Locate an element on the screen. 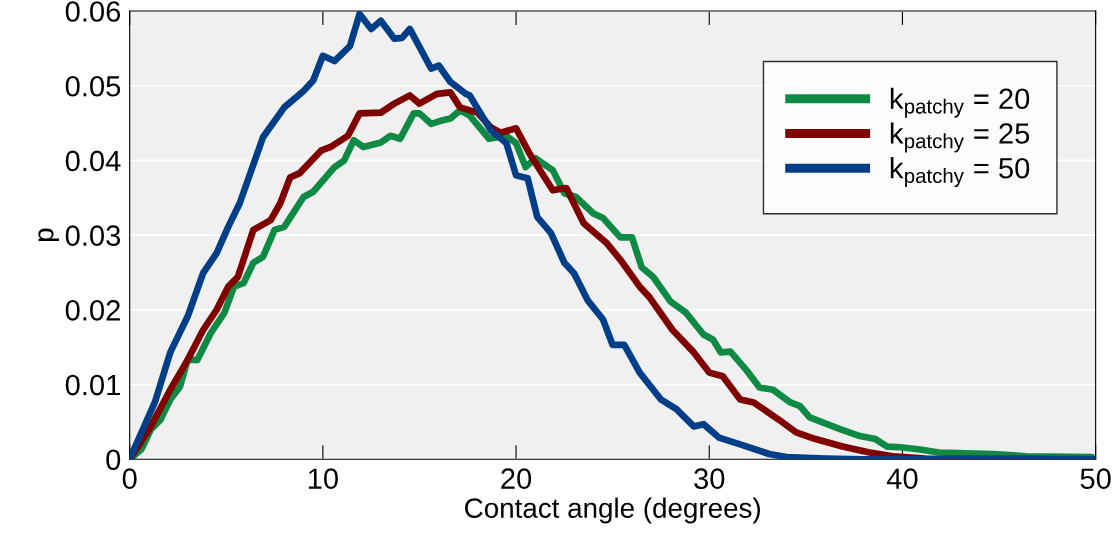  y-tick-label: 0.01 is located at coordinates (92, 385).